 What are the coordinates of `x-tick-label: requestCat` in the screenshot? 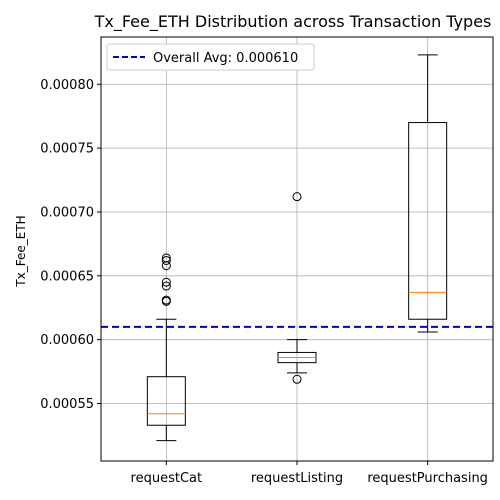 It's located at (167, 478).